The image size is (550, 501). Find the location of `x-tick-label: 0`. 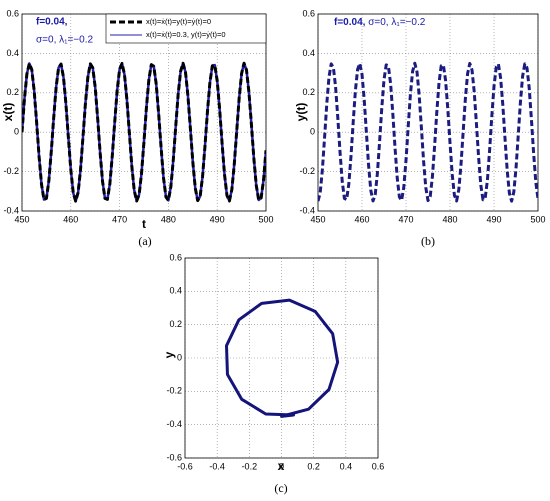

x-tick-label: 0 is located at coordinates (281, 466).